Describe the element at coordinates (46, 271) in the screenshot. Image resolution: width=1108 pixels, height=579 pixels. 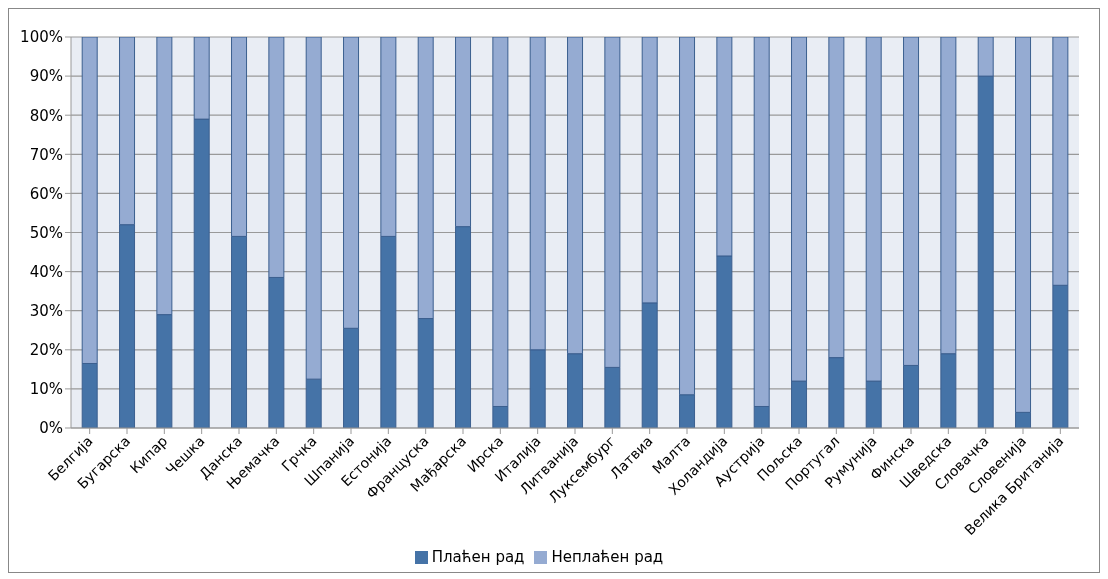
I see `y-tick-label: 40%` at that location.